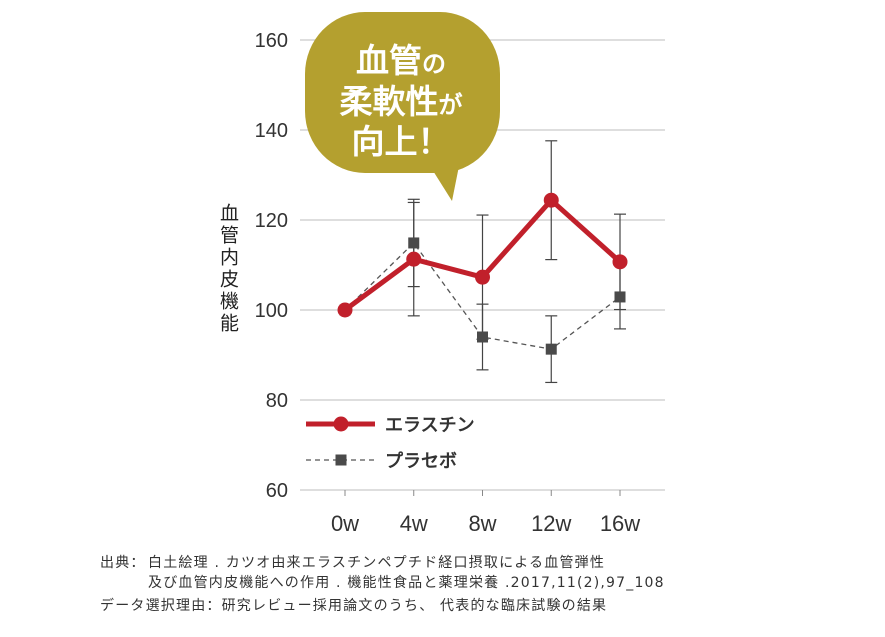 The image size is (885, 637). I want to click on legend: エラスチン プラセボ, so click(390, 443).